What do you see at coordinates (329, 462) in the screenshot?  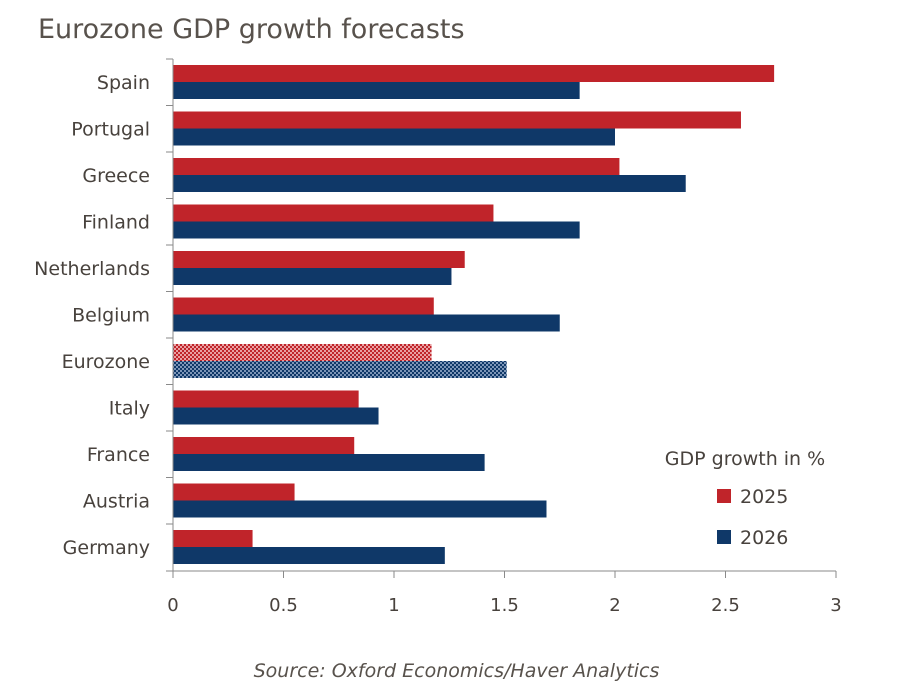 I see `bar-france-2026` at bounding box center [329, 462].